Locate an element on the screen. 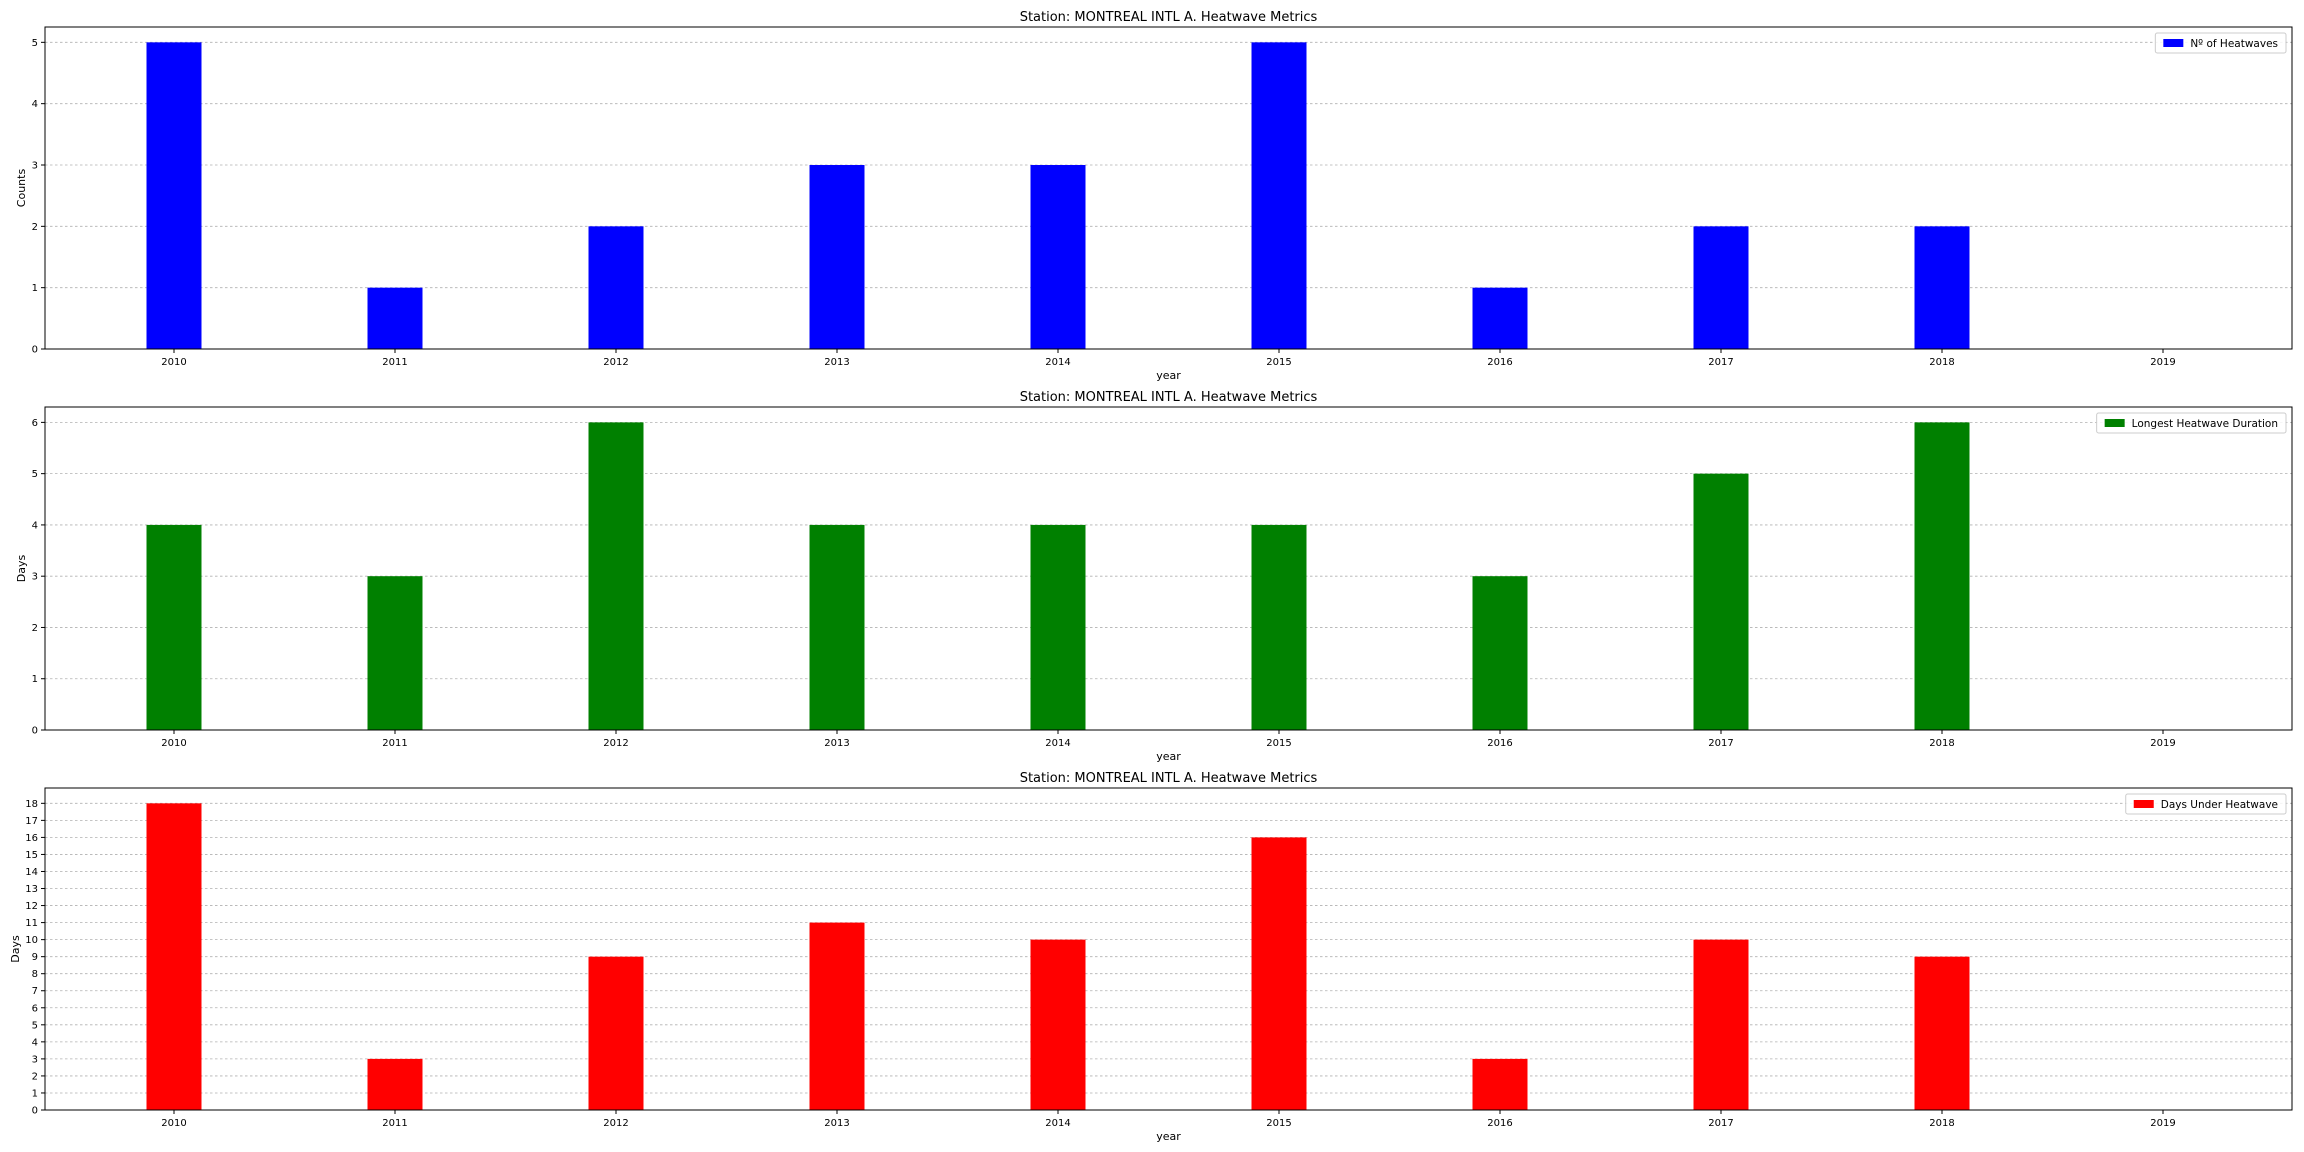 The height and width of the screenshot is (1152, 2304). y-tick-label: 13 is located at coordinates (31, 889).